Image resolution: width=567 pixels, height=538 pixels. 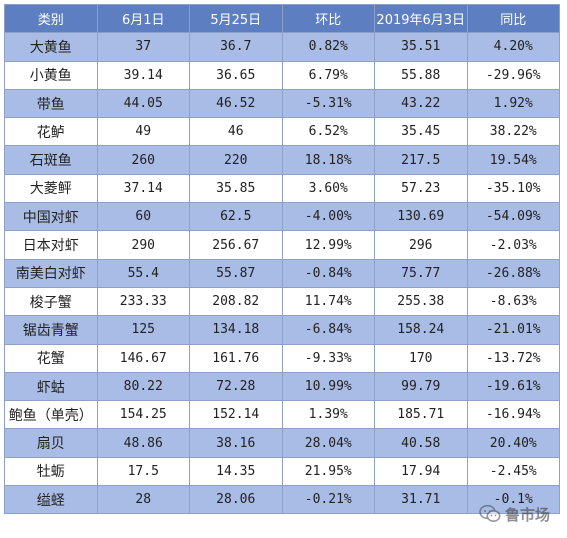 What do you see at coordinates (513, 500) in the screenshot?
I see `cell-yoy: -0.1%` at bounding box center [513, 500].